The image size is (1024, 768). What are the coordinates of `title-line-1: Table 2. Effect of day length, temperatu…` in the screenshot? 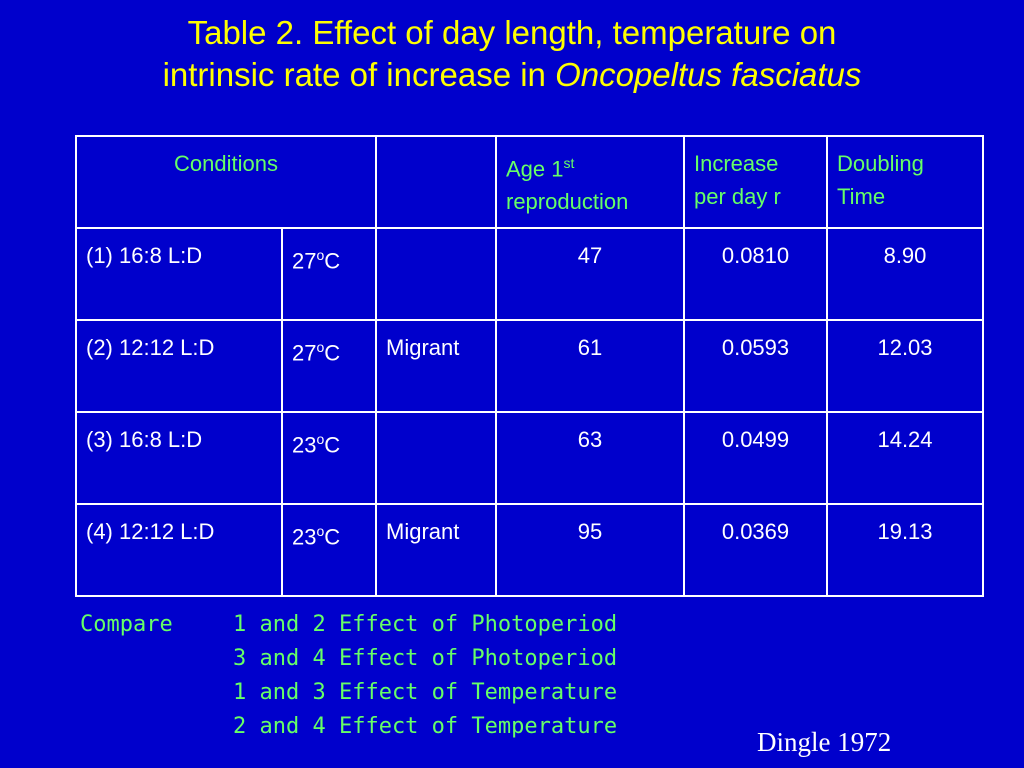 It's located at (512, 32).